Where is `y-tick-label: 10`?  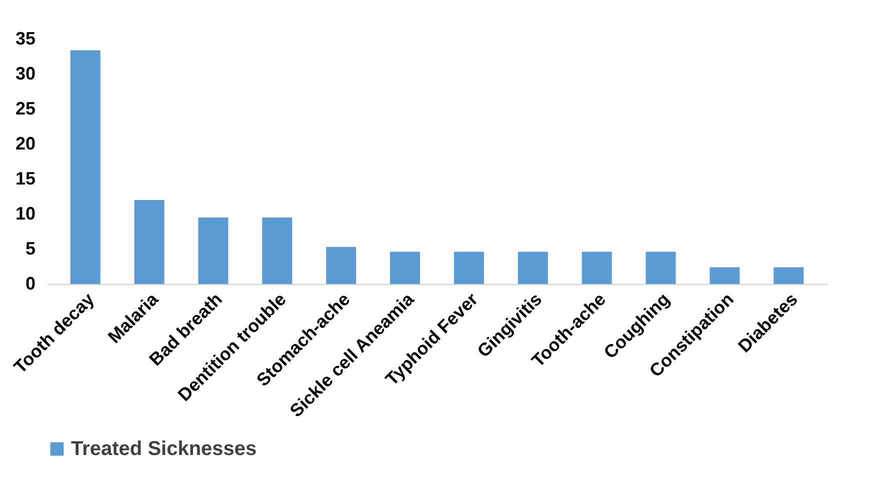
y-tick-label: 10 is located at coordinates (25, 214).